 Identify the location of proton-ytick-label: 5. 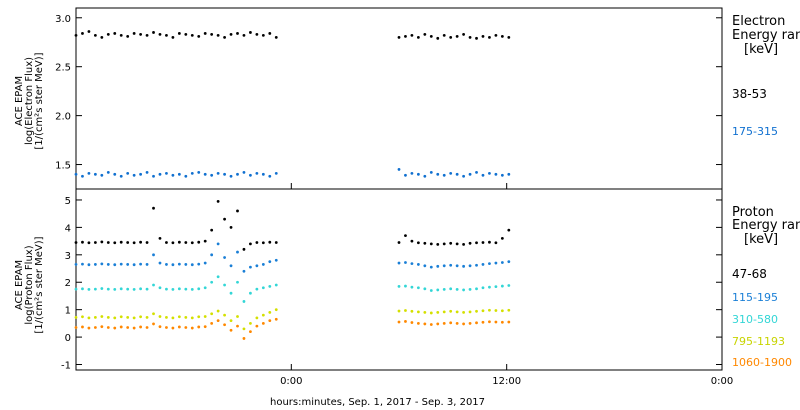
(68, 201).